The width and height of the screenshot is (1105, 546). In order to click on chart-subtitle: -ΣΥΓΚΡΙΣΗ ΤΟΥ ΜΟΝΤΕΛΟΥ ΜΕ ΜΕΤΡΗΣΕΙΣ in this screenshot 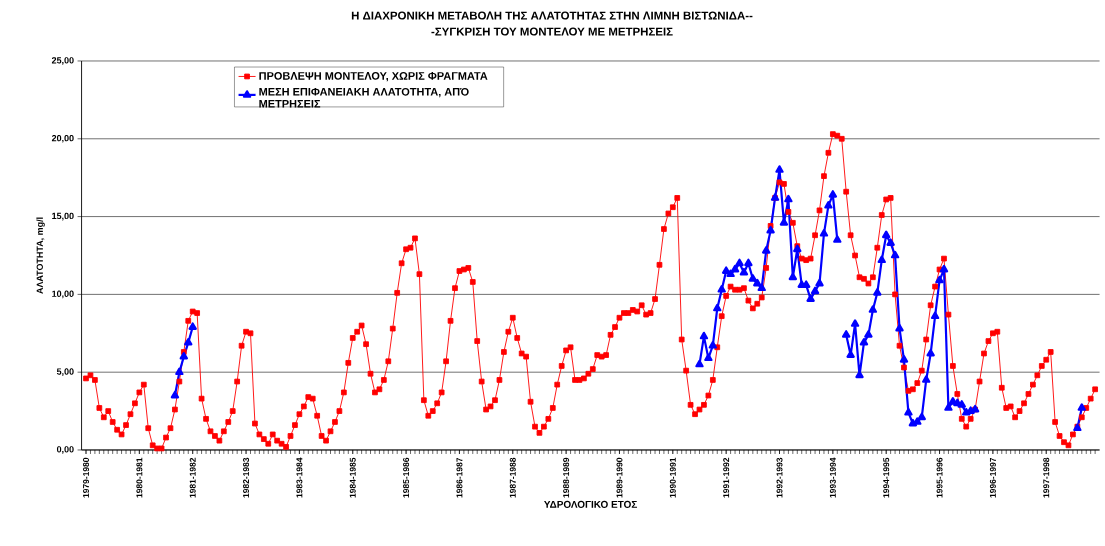, I will do `click(552, 31)`.